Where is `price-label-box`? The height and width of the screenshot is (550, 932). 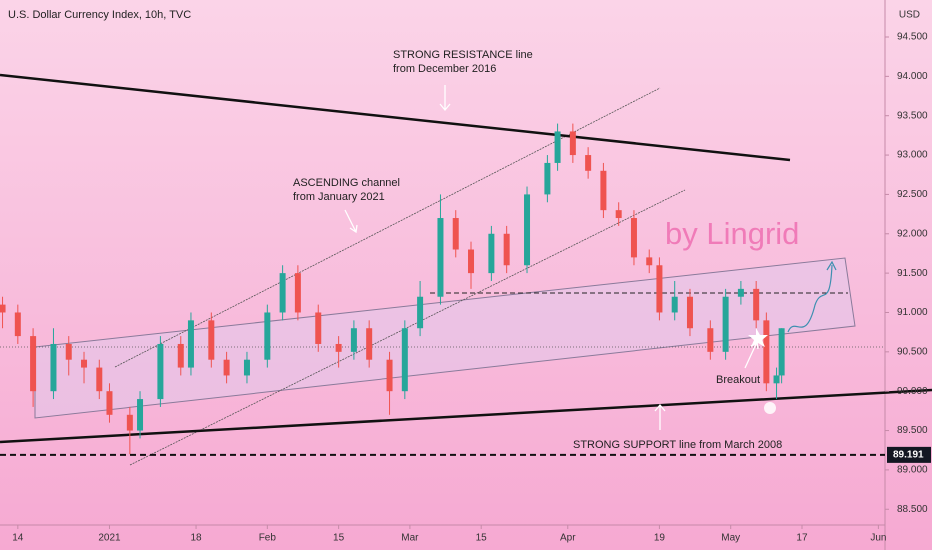 price-label-box is located at coordinates (909, 454).